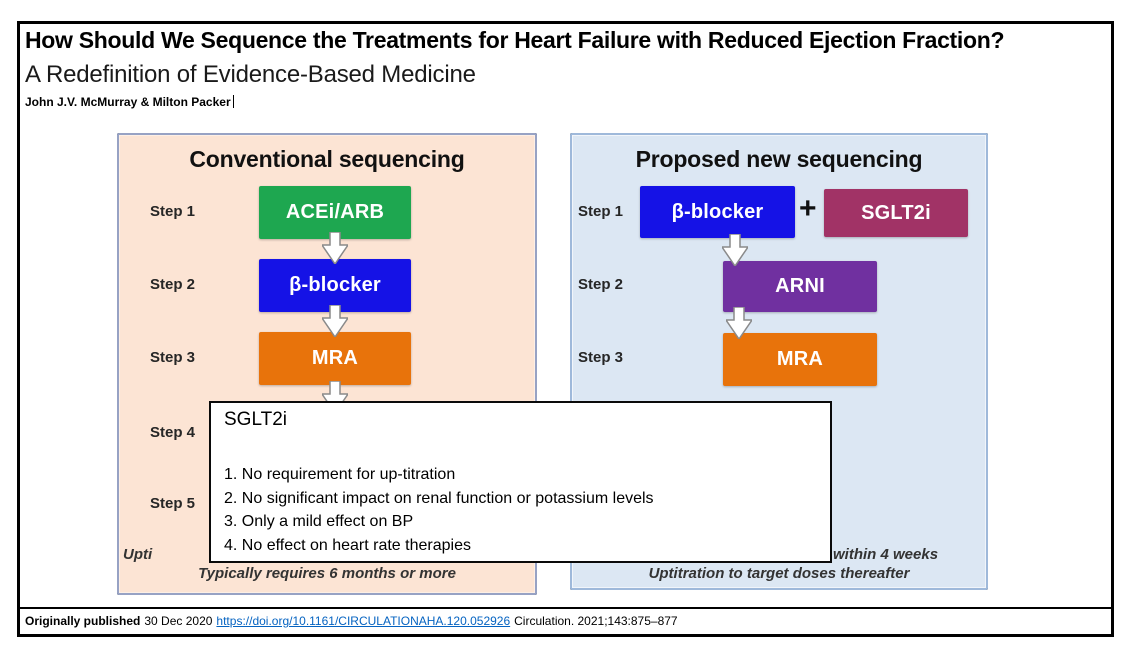  I want to click on conventional-step2-label: Step 2, so click(173, 284).